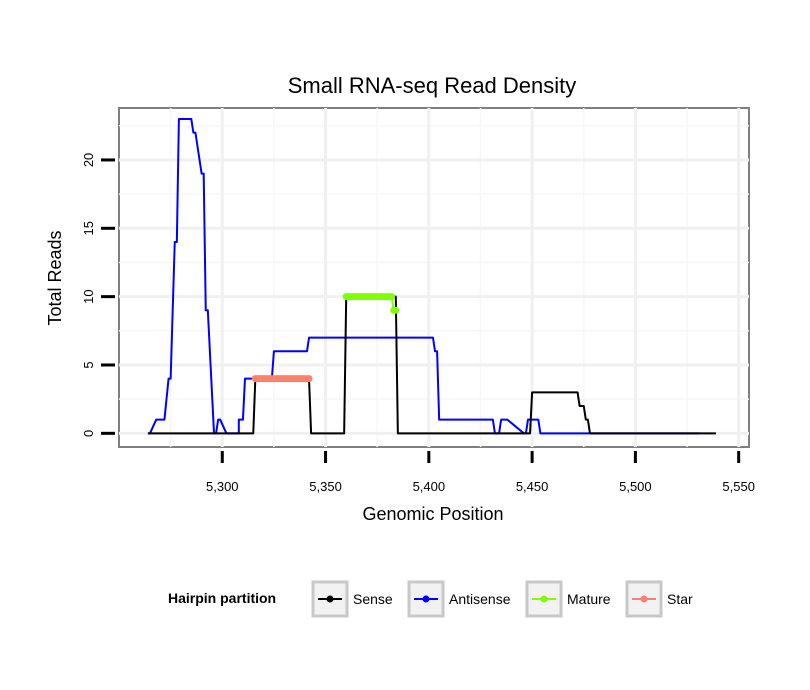 This screenshot has height=690, width=810. Describe the element at coordinates (480, 599) in the screenshot. I see `legend-label-antisense: Antisense` at that location.